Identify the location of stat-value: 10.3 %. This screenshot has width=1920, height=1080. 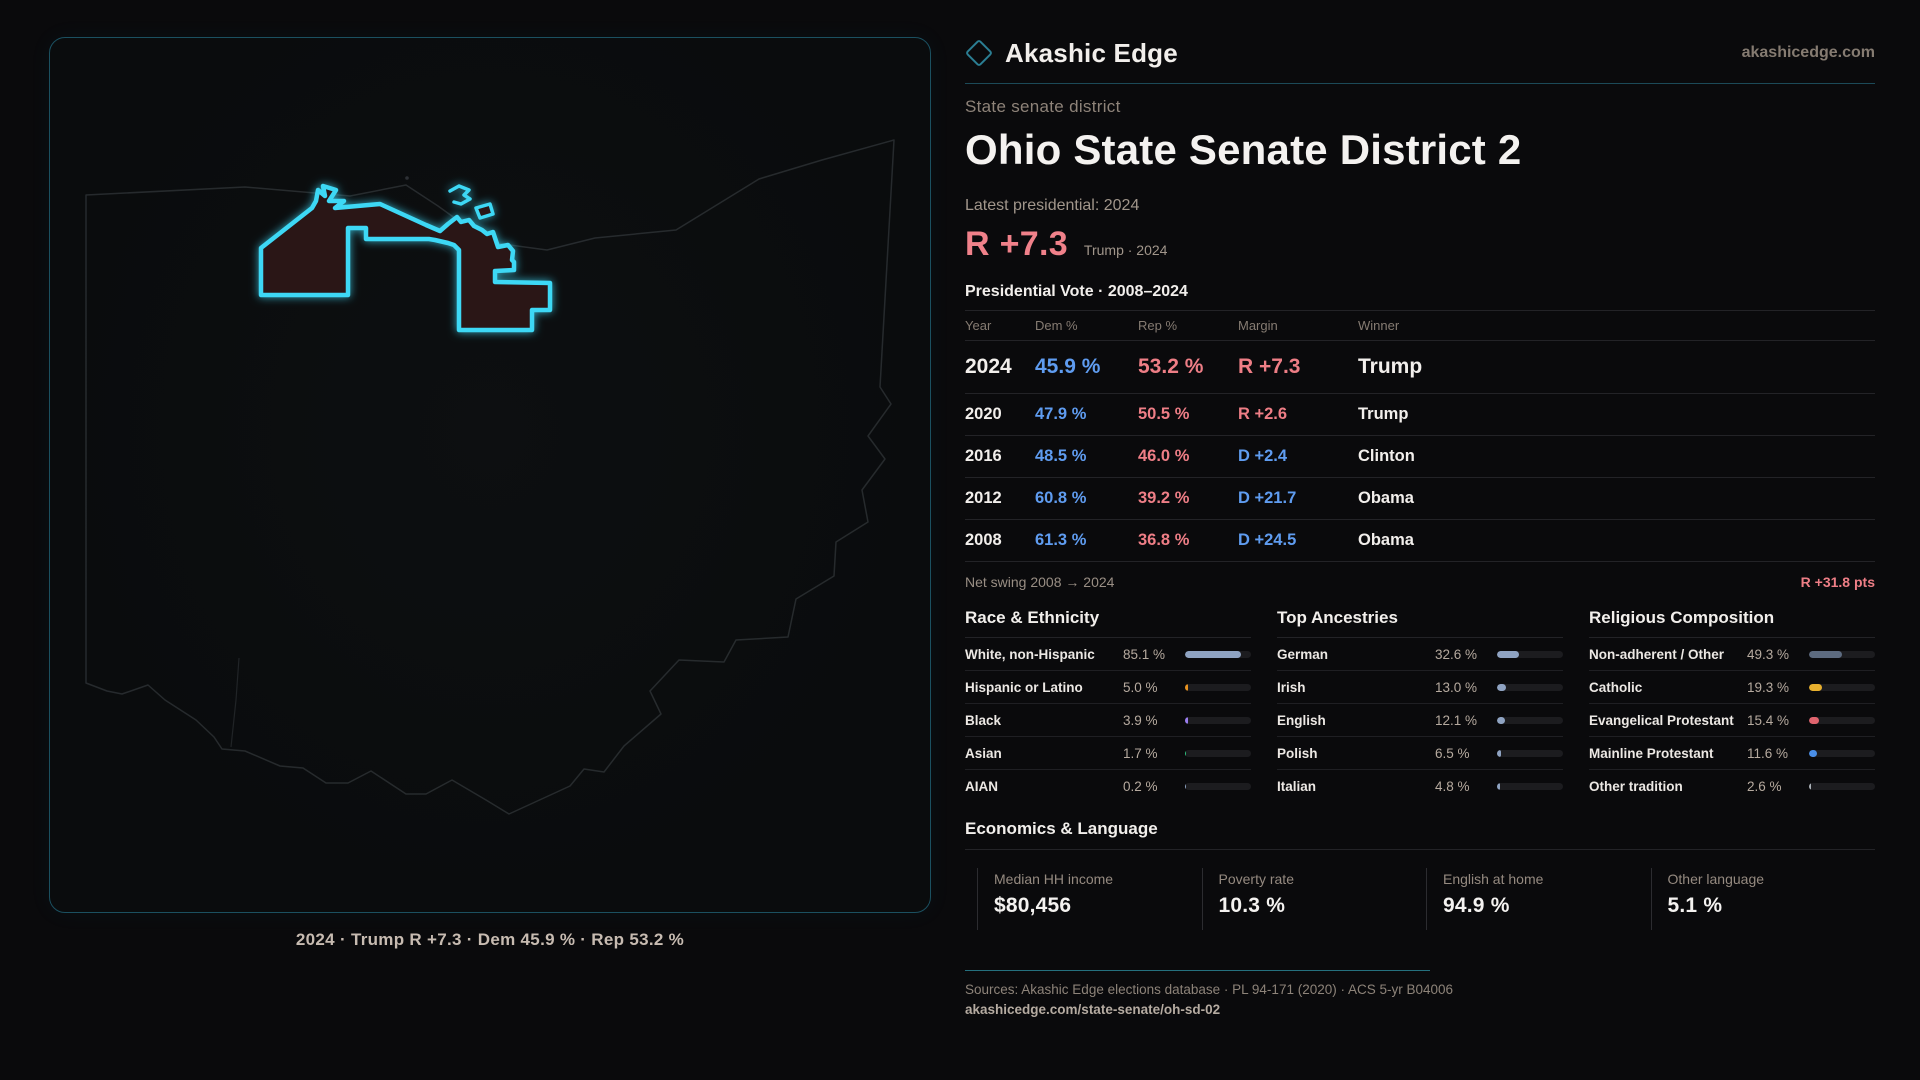
(1252, 906).